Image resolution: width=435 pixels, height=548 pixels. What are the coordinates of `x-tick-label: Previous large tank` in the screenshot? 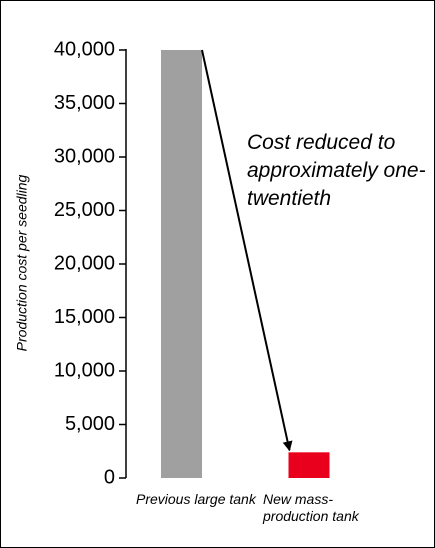 It's located at (196, 499).